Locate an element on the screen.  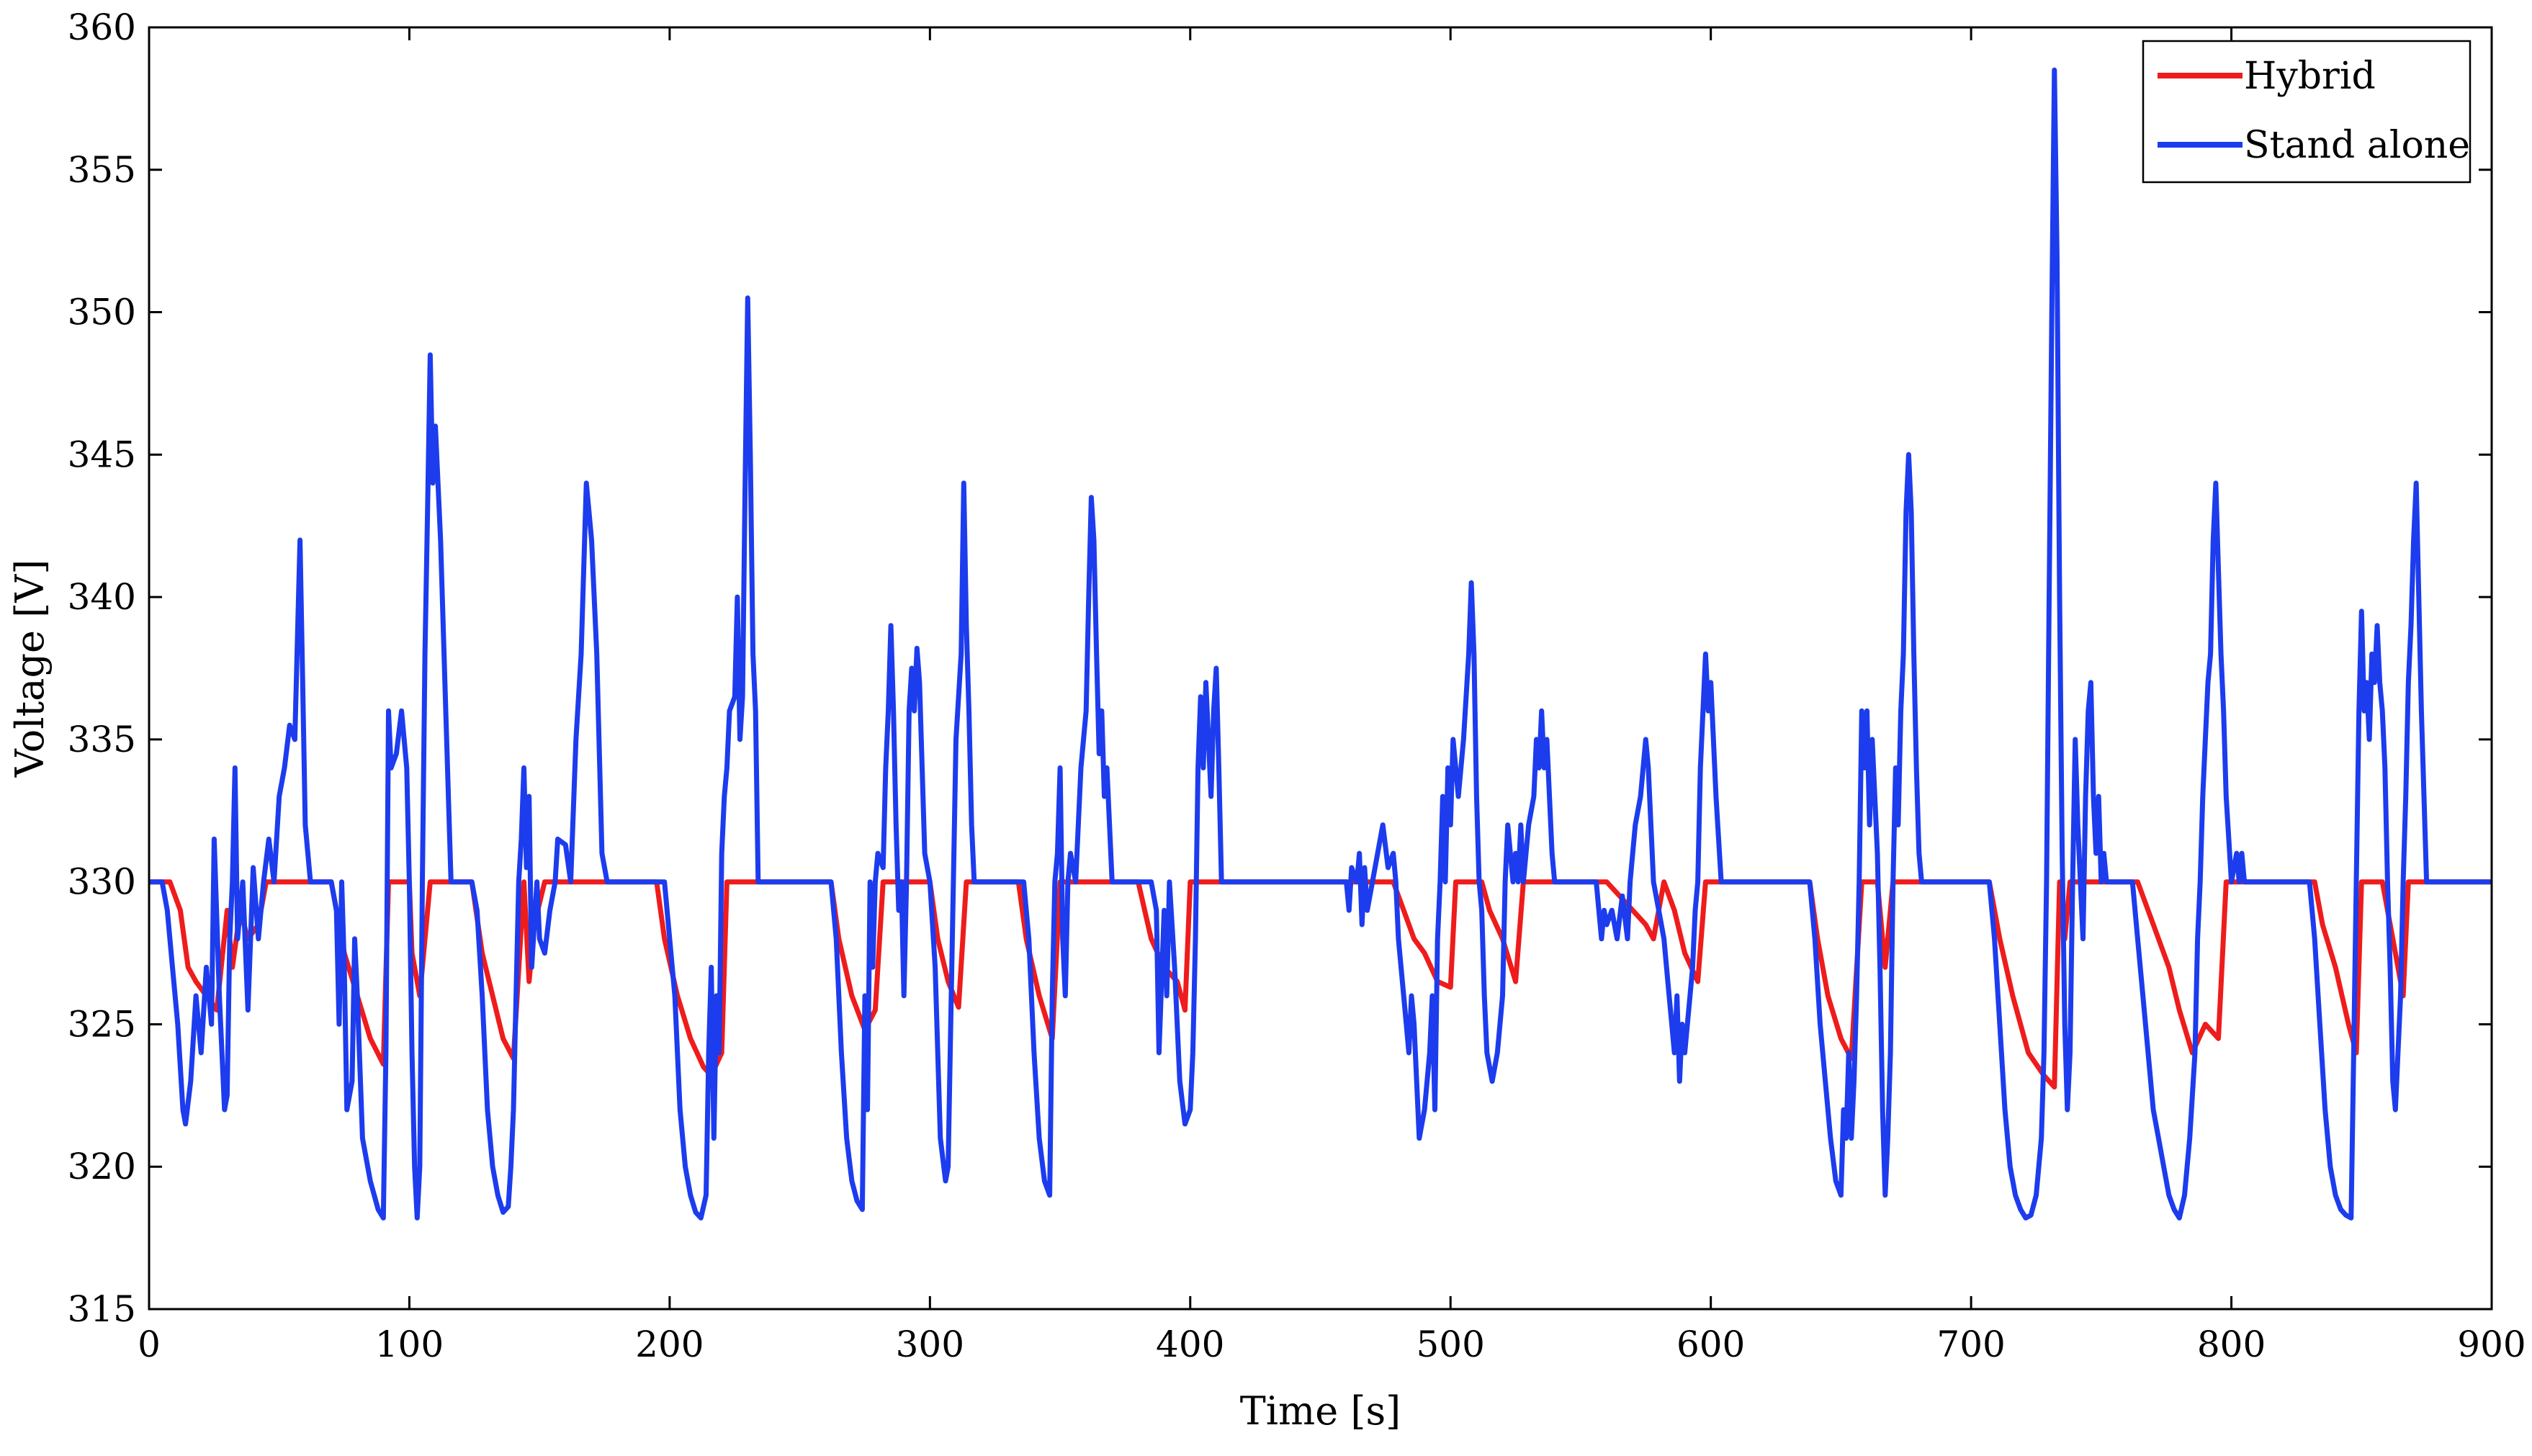
legend-label-stand-alone: Stand alone is located at coordinates (2357, 145).